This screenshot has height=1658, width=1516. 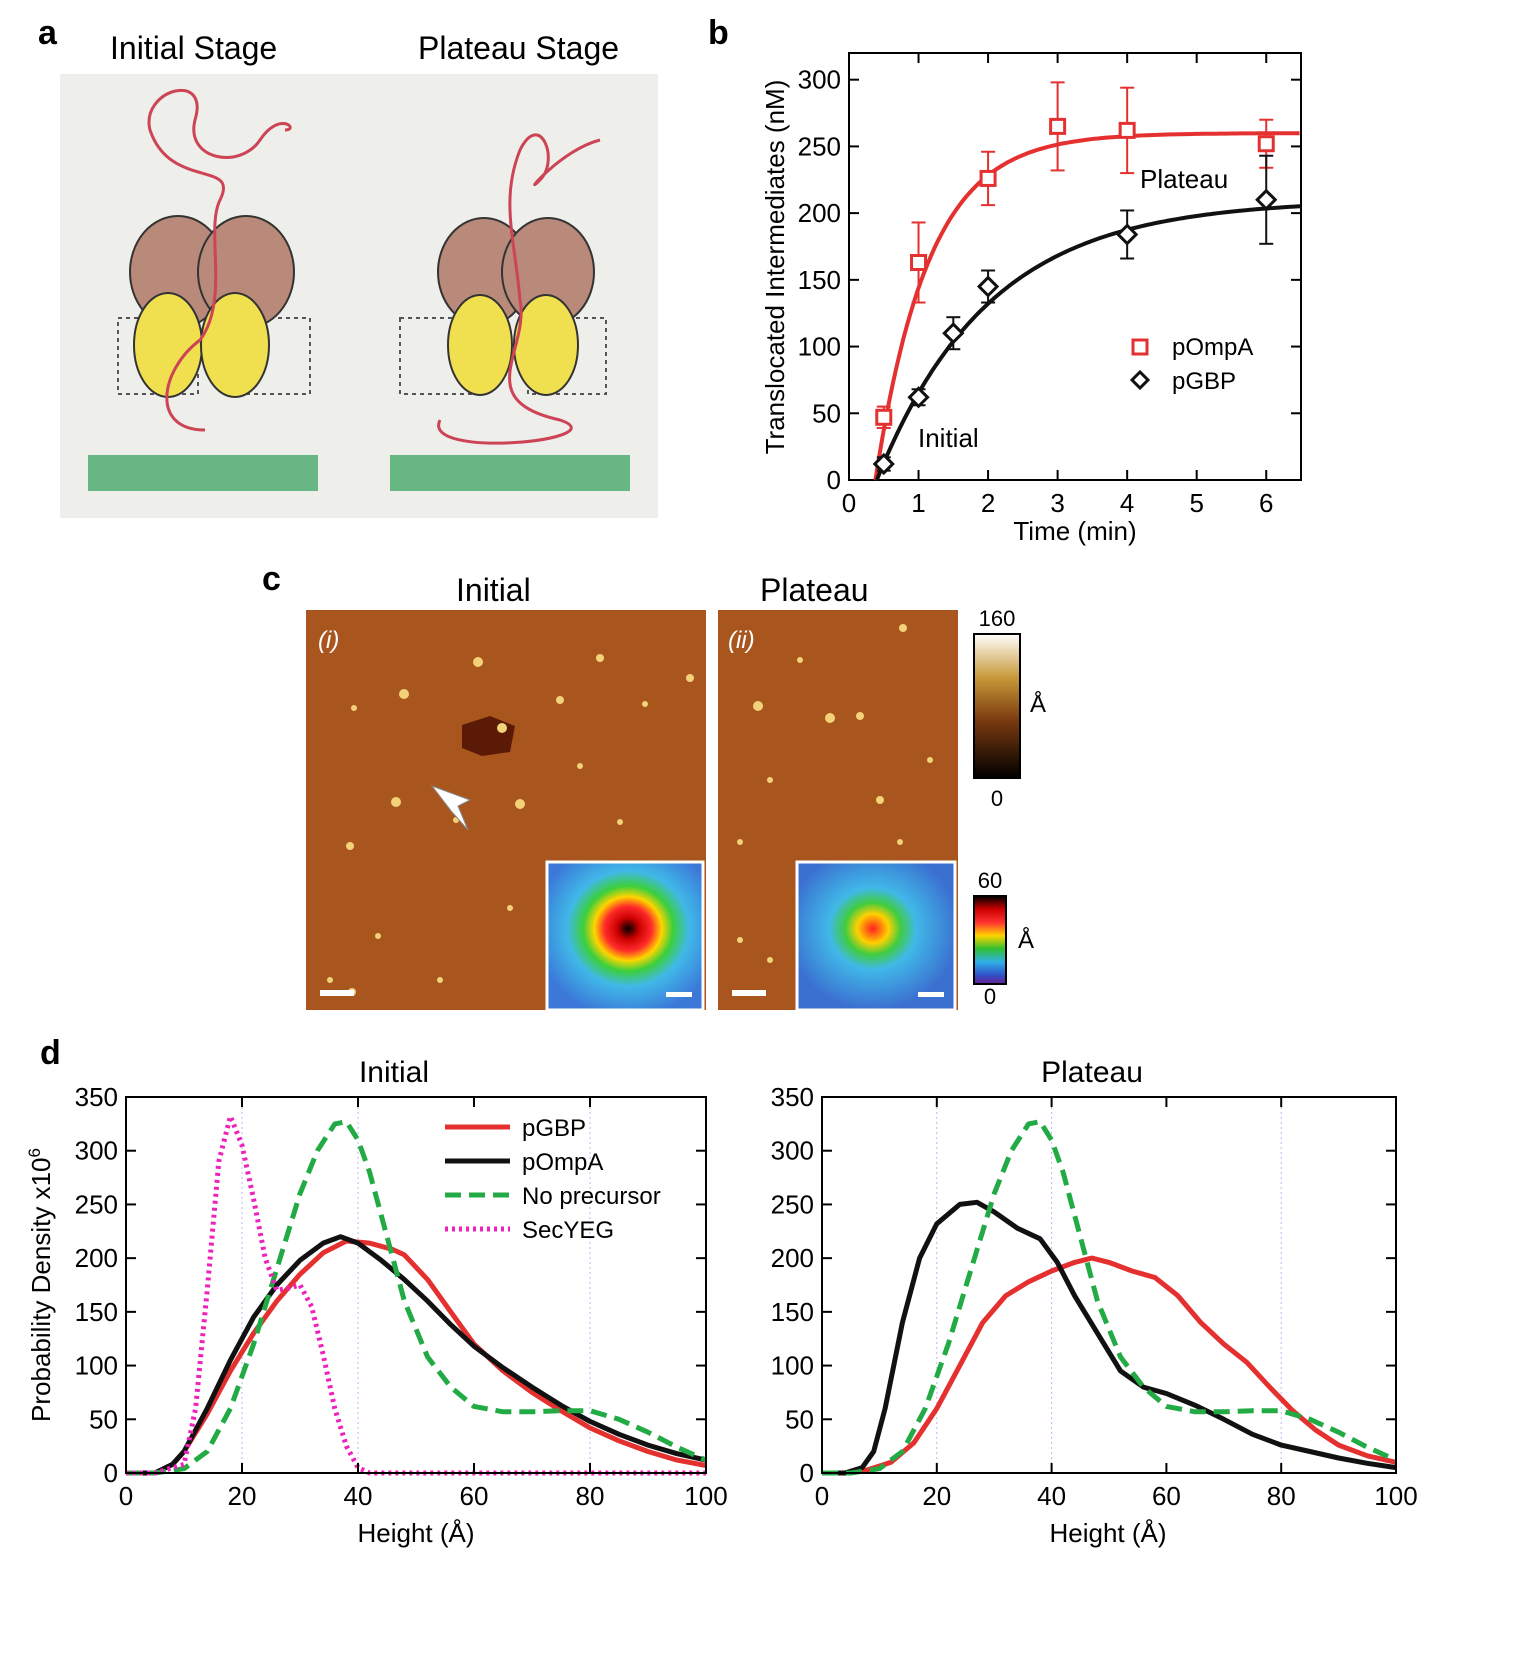 I want to click on colorscale-inset-max: 60, so click(x=990, y=880).